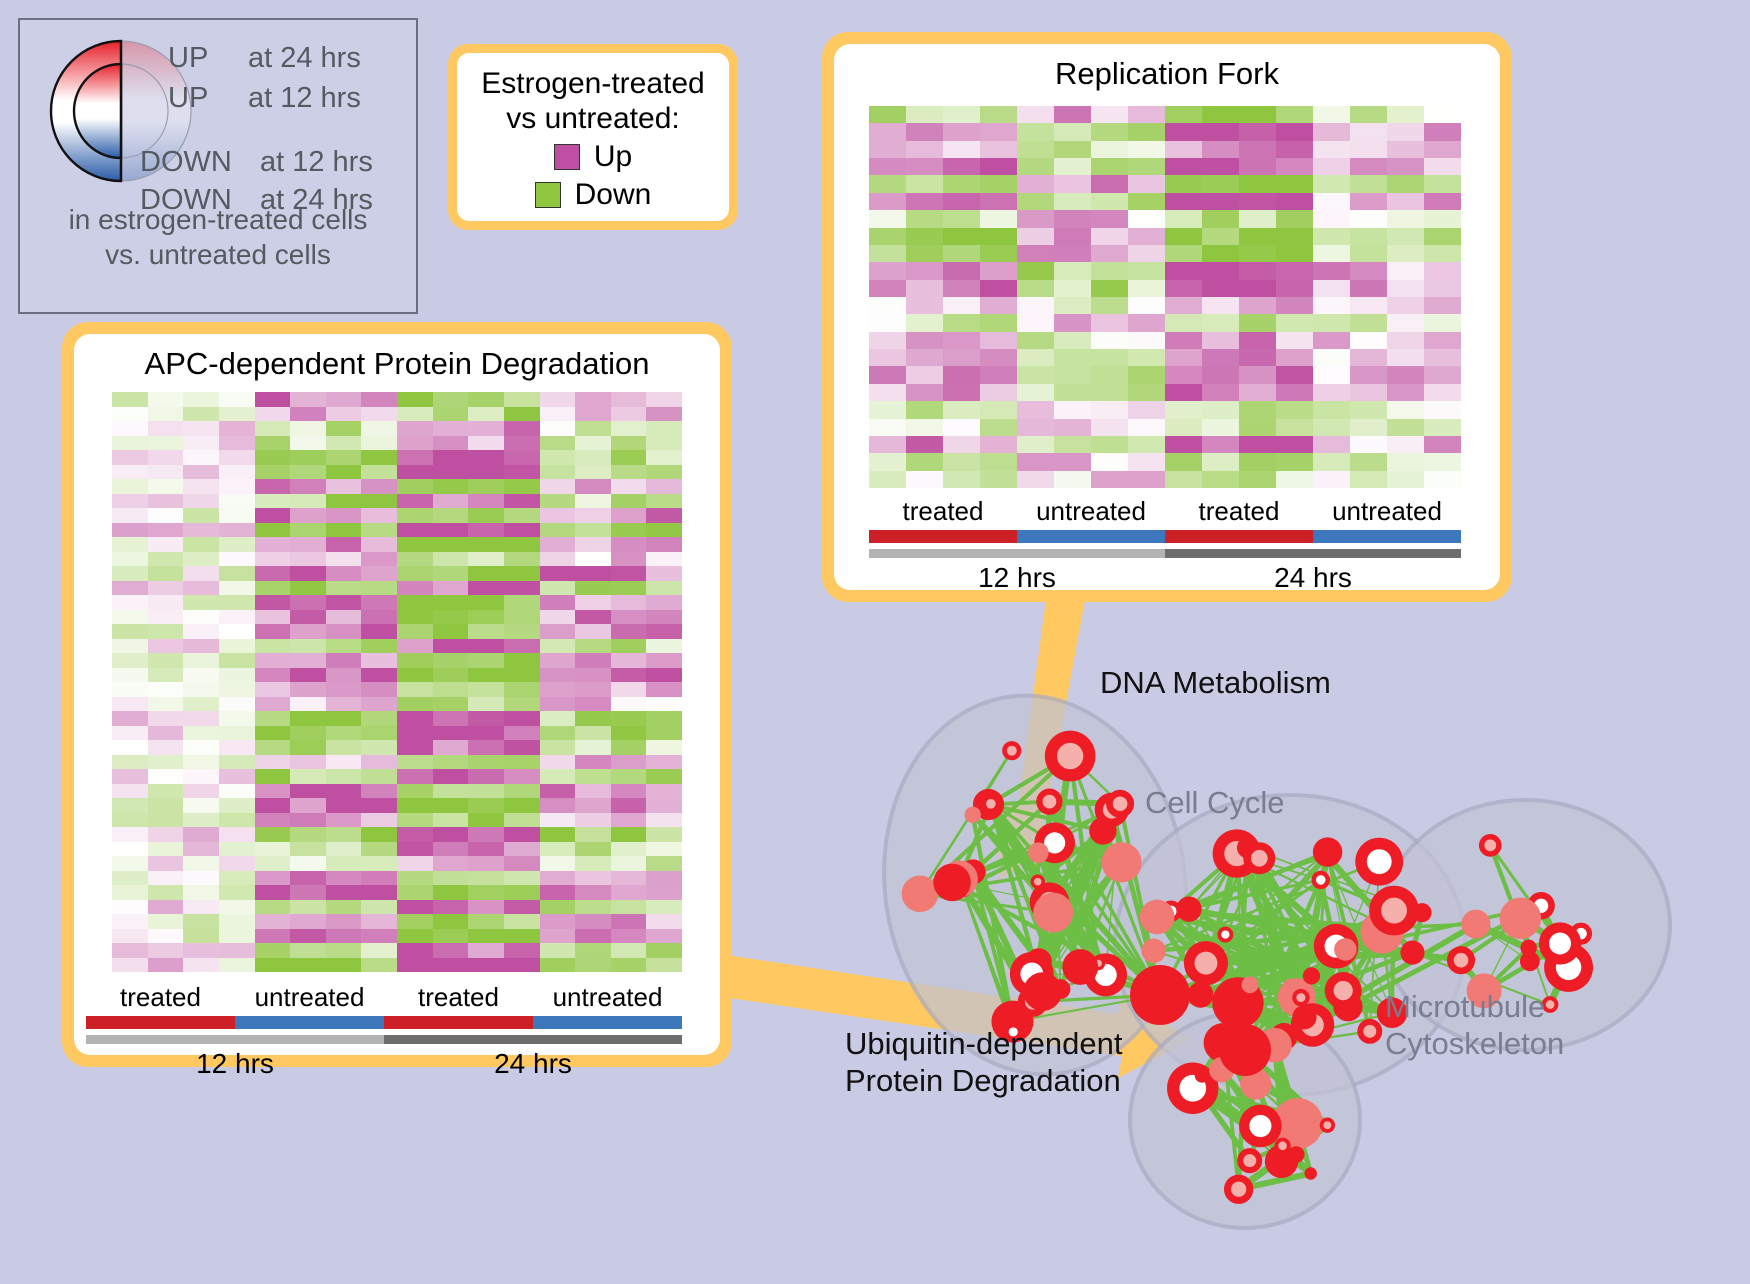  Describe the element at coordinates (592, 83) in the screenshot. I see `key-title-line1: Estrogen-treated` at that location.